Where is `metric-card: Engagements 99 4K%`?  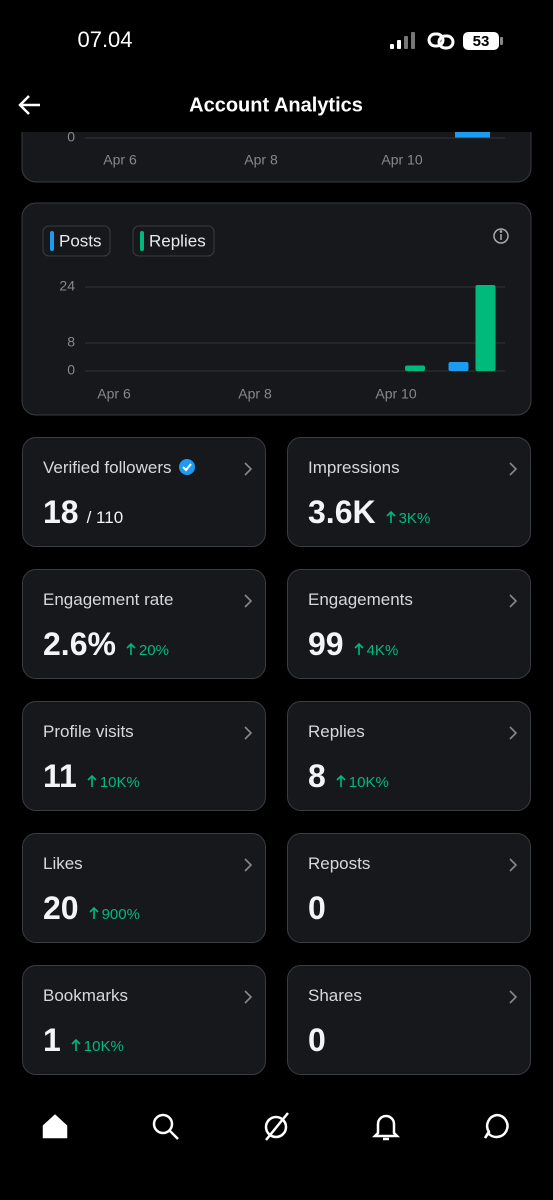
metric-card: Engagements 99 4K% is located at coordinates (409, 624).